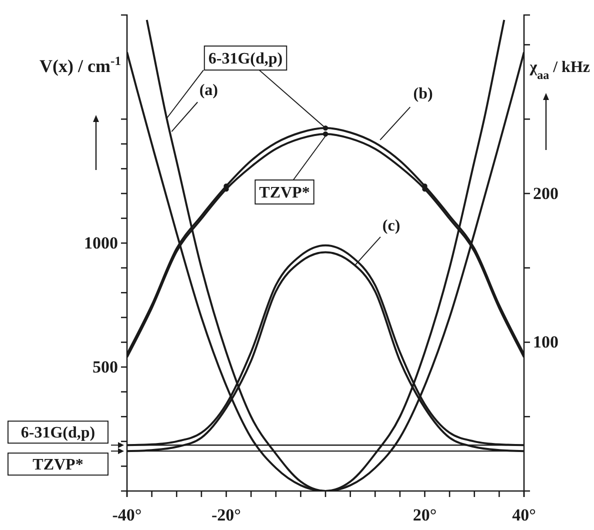  Describe the element at coordinates (284, 193) in the screenshot. I see `annotation: TZVP*` at that location.